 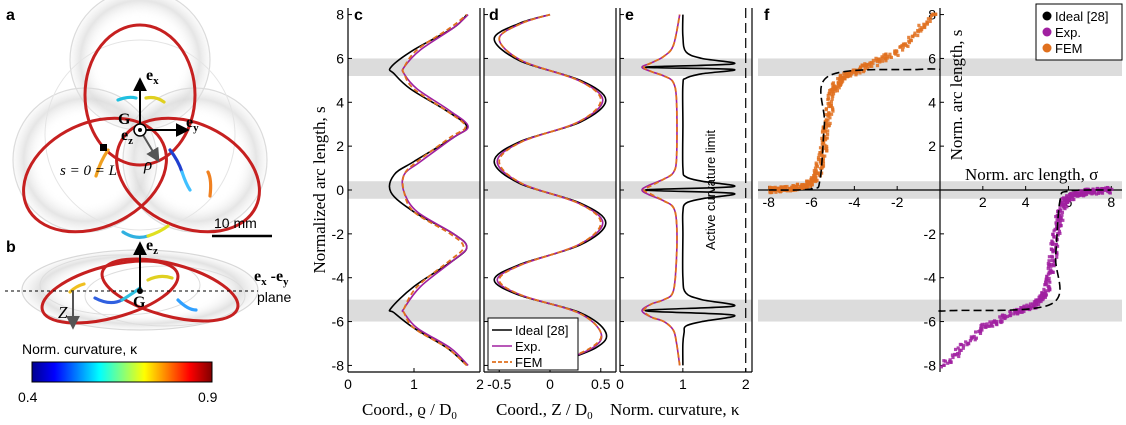 I want to click on ey-label: e, so click(x=189, y=122).